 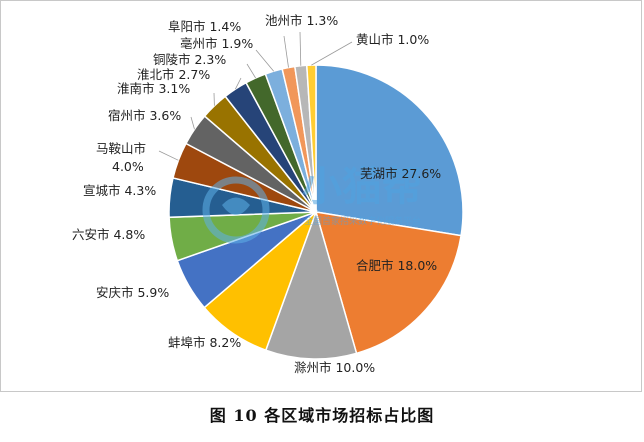 What do you see at coordinates (362, 187) in the screenshot?
I see `watermark-brand-text: 小猫帮` at bounding box center [362, 187].